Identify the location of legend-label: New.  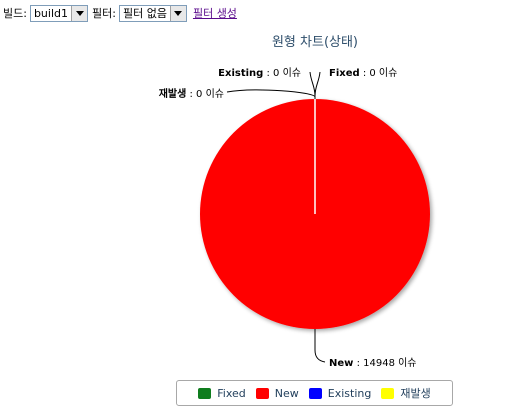
(286, 393).